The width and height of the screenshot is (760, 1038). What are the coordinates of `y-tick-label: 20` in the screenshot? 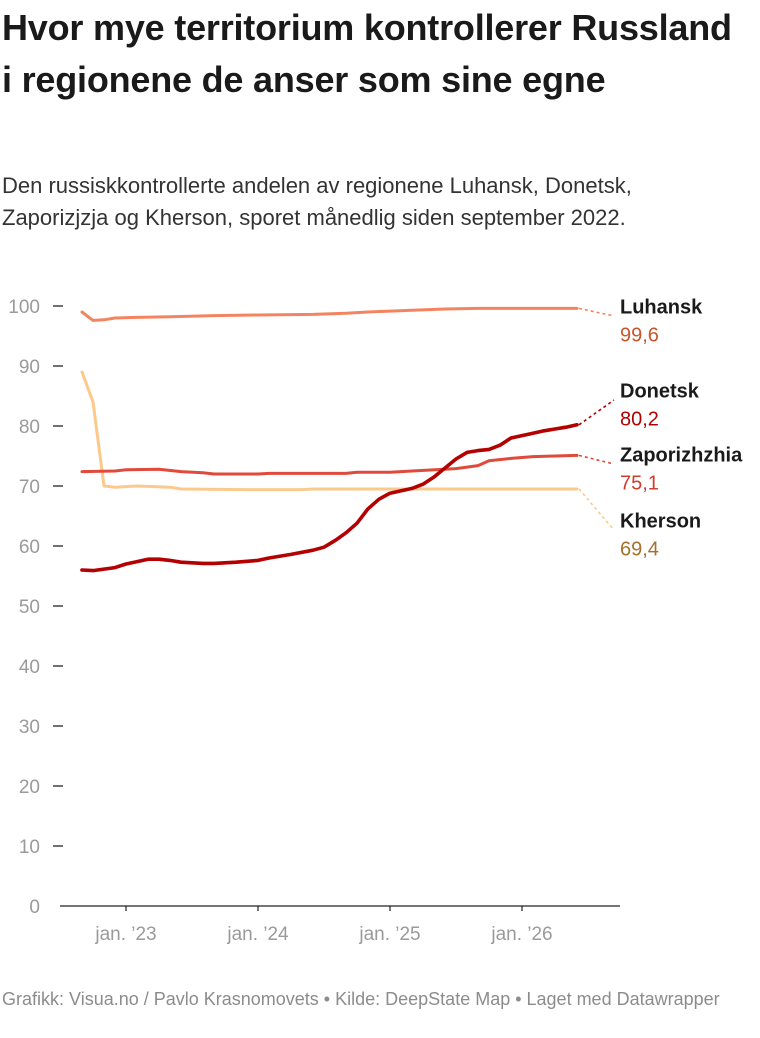 It's located at (29, 787).